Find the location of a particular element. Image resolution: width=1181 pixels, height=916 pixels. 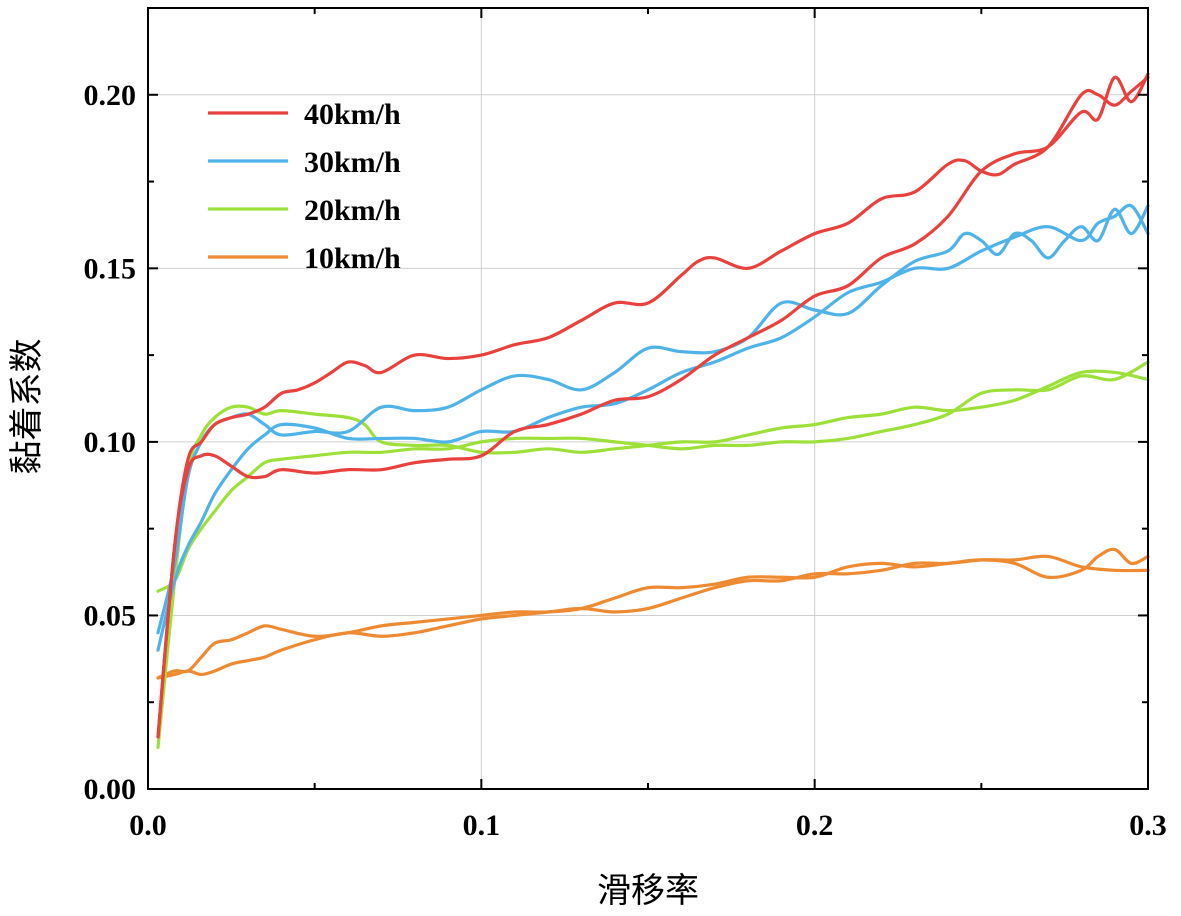

x-tick-label: 0.1 is located at coordinates (482, 825).